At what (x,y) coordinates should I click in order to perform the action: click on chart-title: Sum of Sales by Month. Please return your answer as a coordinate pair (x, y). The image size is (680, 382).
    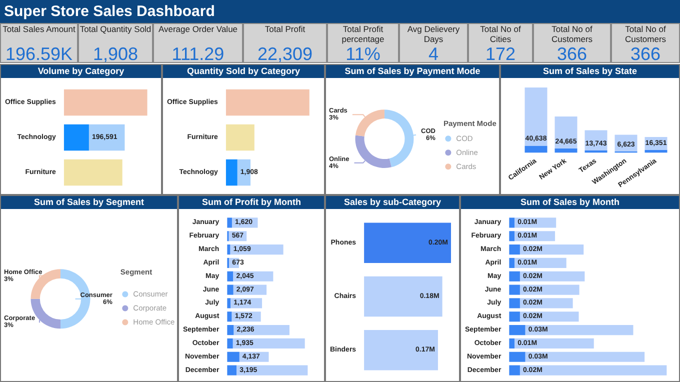
    Looking at the image, I should click on (570, 202).